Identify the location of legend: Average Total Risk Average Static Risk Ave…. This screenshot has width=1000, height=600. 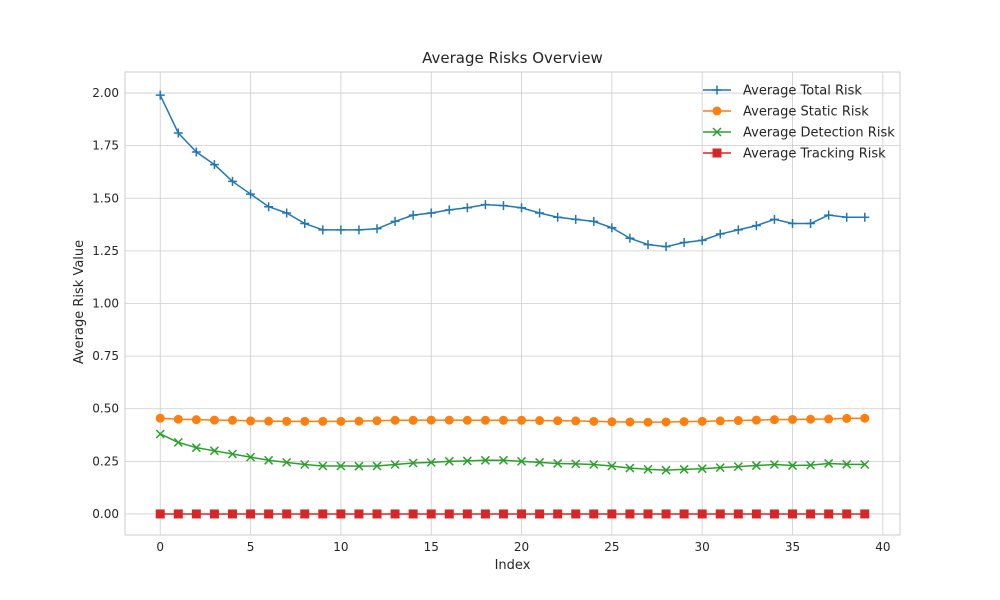
(799, 123).